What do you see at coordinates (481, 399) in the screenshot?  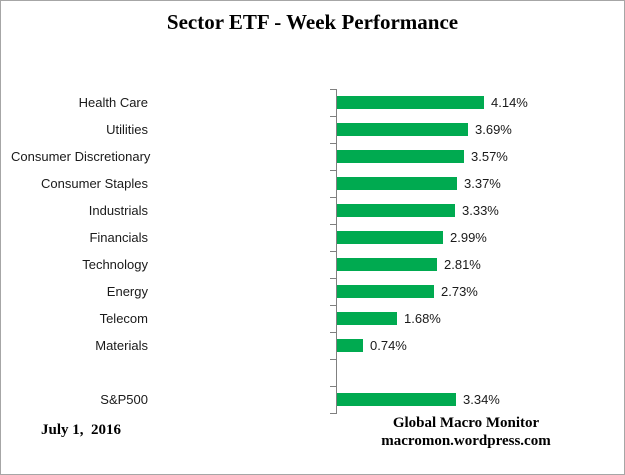 I see `value-label: 3.34%` at bounding box center [481, 399].